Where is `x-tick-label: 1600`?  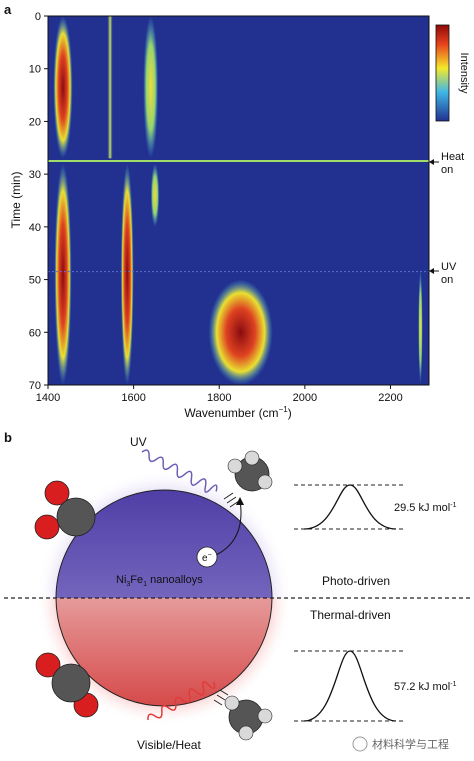
x-tick-label: 1600 is located at coordinates (133, 398).